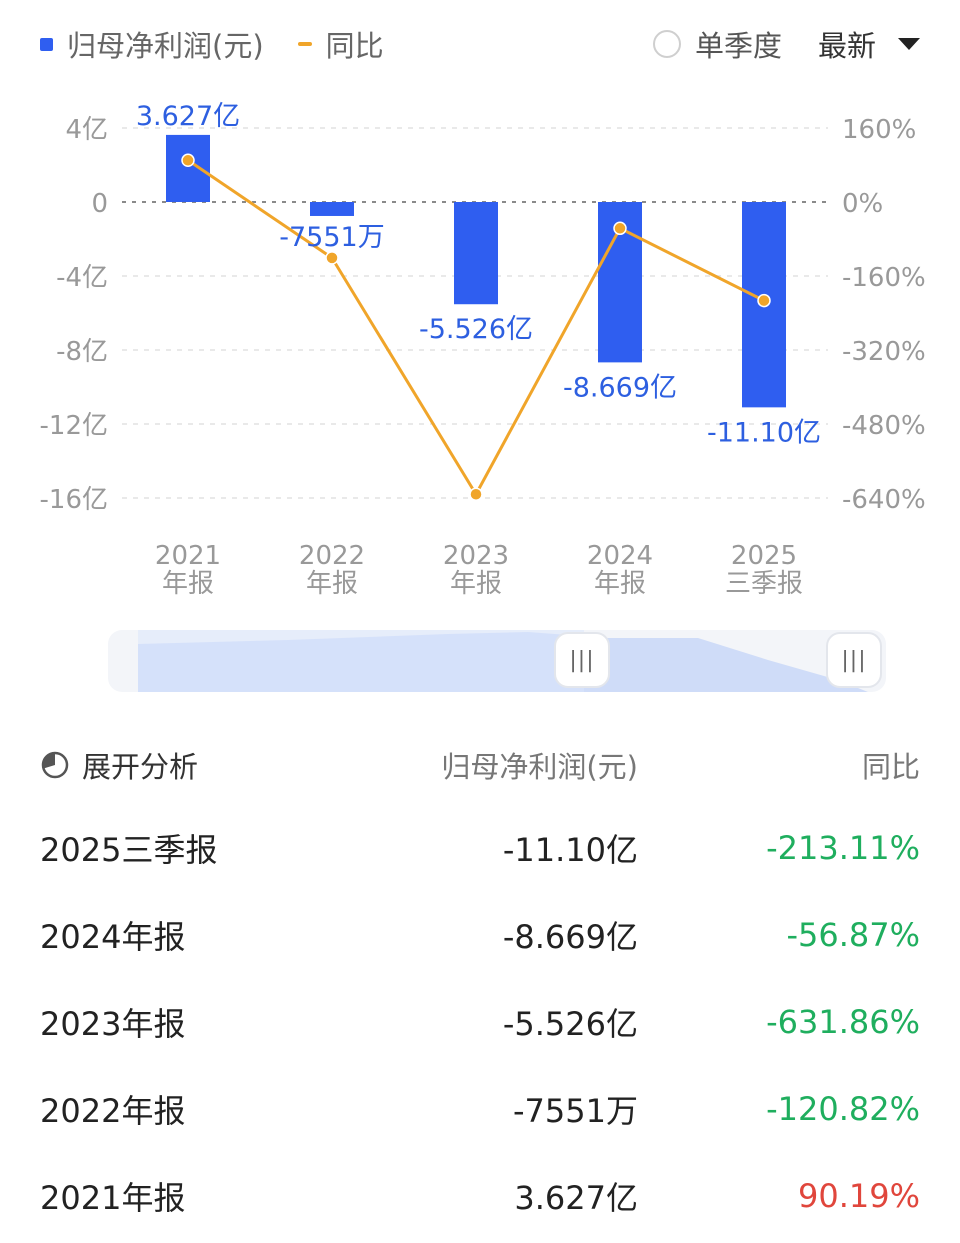  I want to click on expand-analysis-button: 展开分析, so click(119, 765).